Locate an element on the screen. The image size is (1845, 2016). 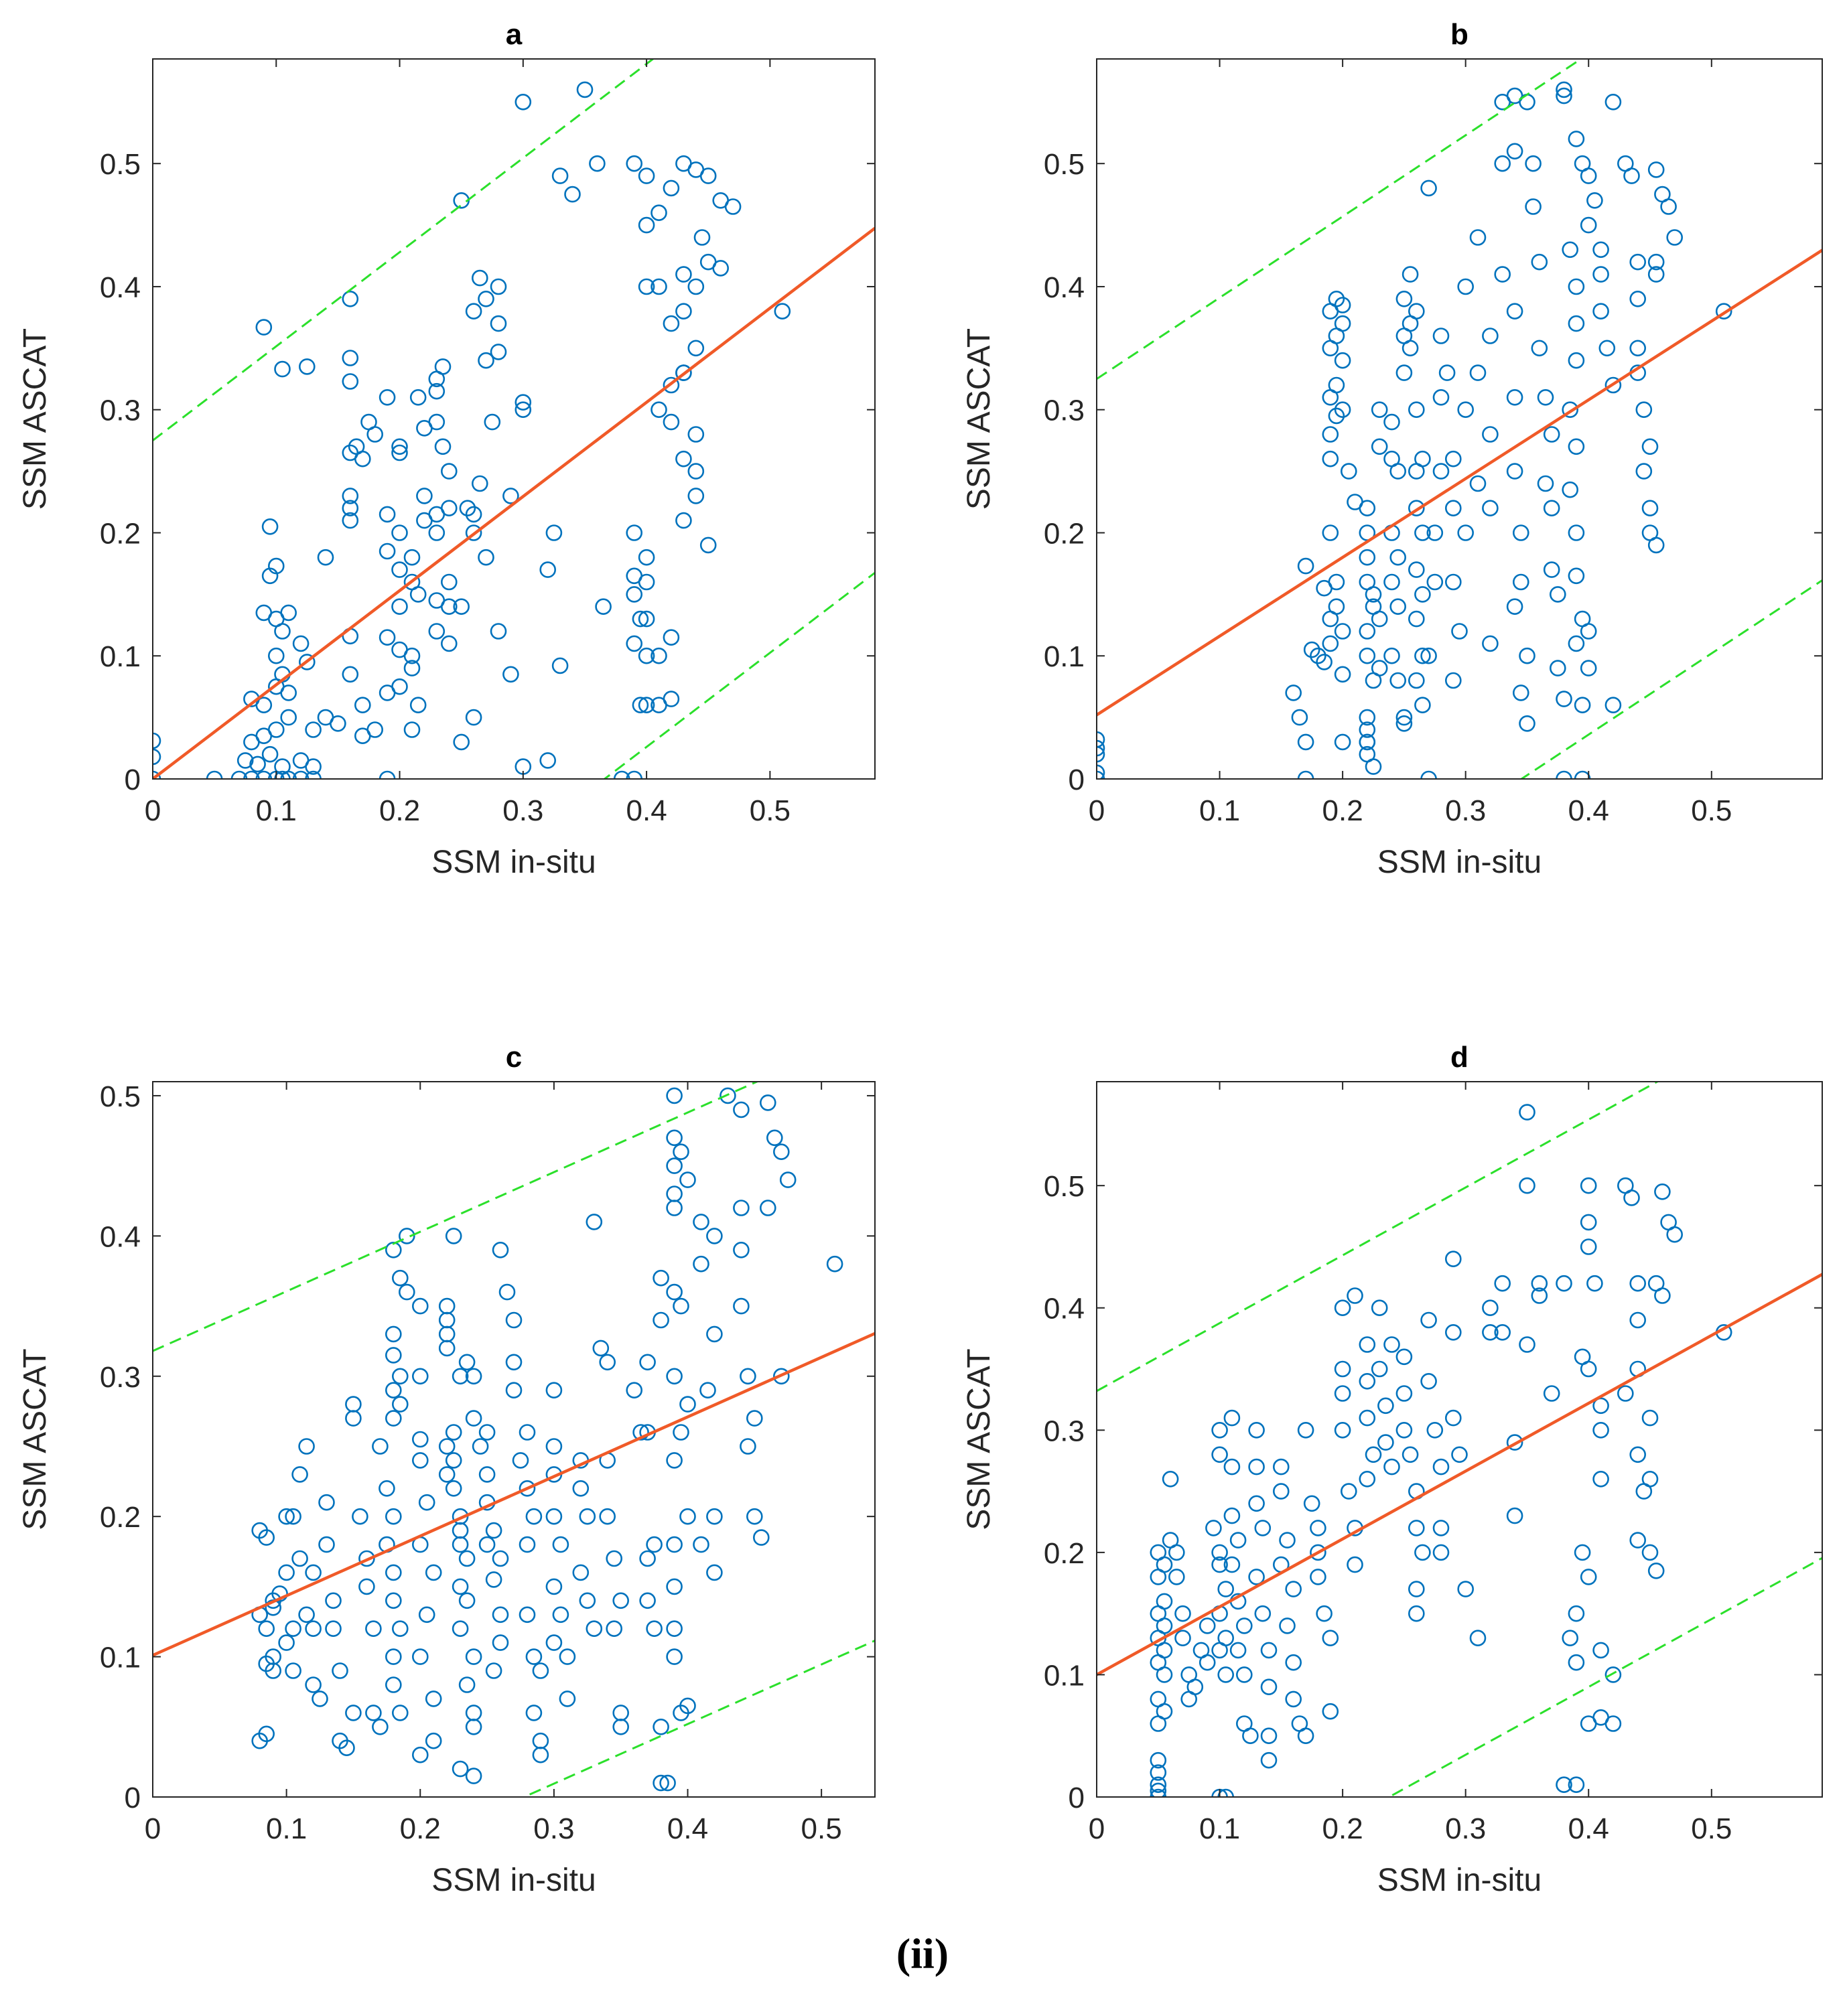
chart-c-fit-line is located at coordinates (514, 1494).